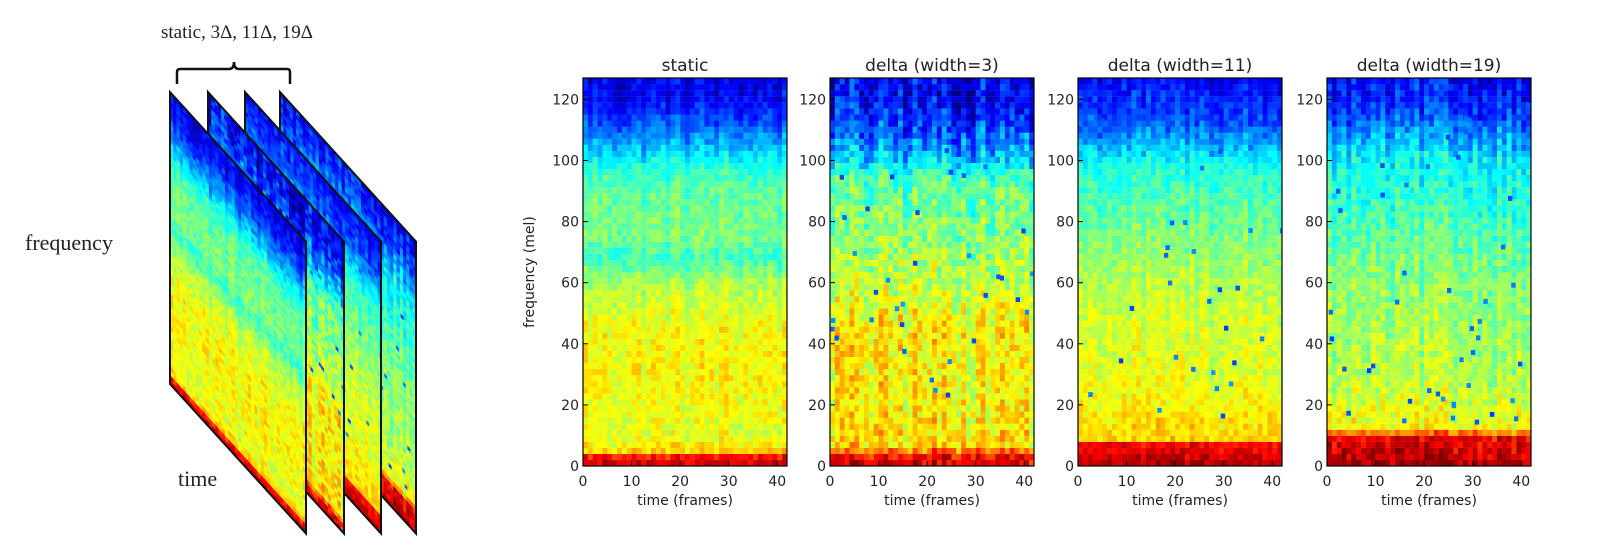 The width and height of the screenshot is (1615, 545). I want to click on stack-layer-static, so click(238, 313).